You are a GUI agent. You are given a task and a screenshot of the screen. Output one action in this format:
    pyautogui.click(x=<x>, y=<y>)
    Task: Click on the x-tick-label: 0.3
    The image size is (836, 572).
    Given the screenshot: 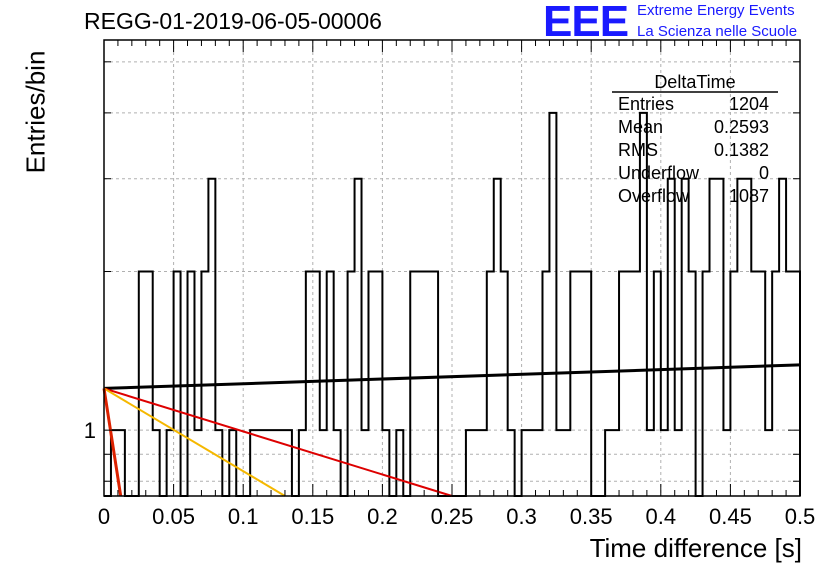 What is the action you would take?
    pyautogui.click(x=521, y=516)
    